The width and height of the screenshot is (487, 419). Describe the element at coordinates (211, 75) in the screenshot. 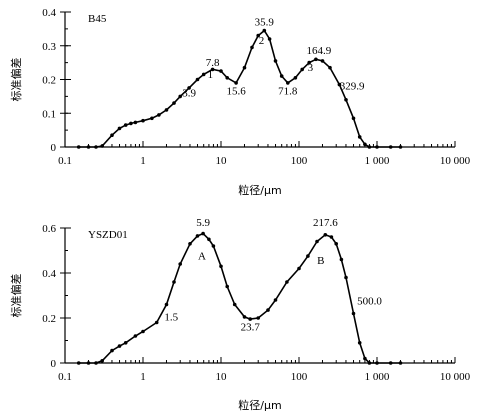

I see `data-annotation: 1` at that location.